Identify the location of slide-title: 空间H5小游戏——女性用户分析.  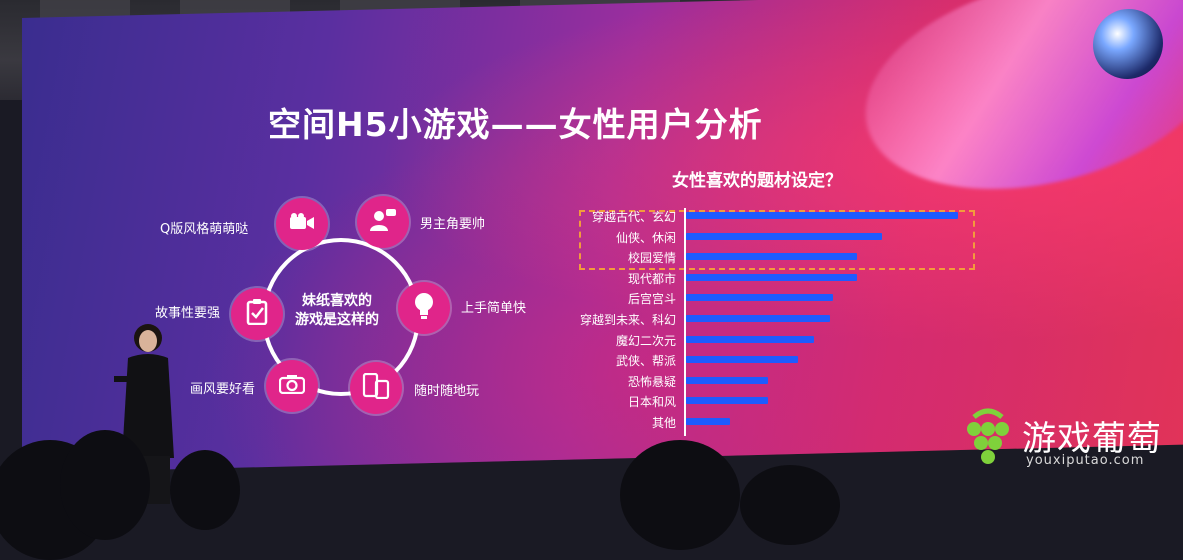
(515, 124).